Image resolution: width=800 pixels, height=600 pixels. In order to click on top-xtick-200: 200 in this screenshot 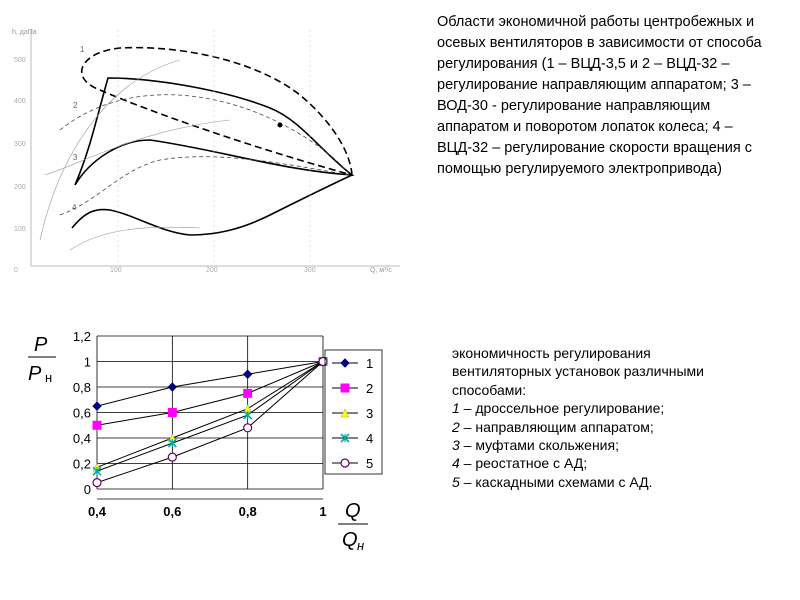, I will do `click(212, 270)`.